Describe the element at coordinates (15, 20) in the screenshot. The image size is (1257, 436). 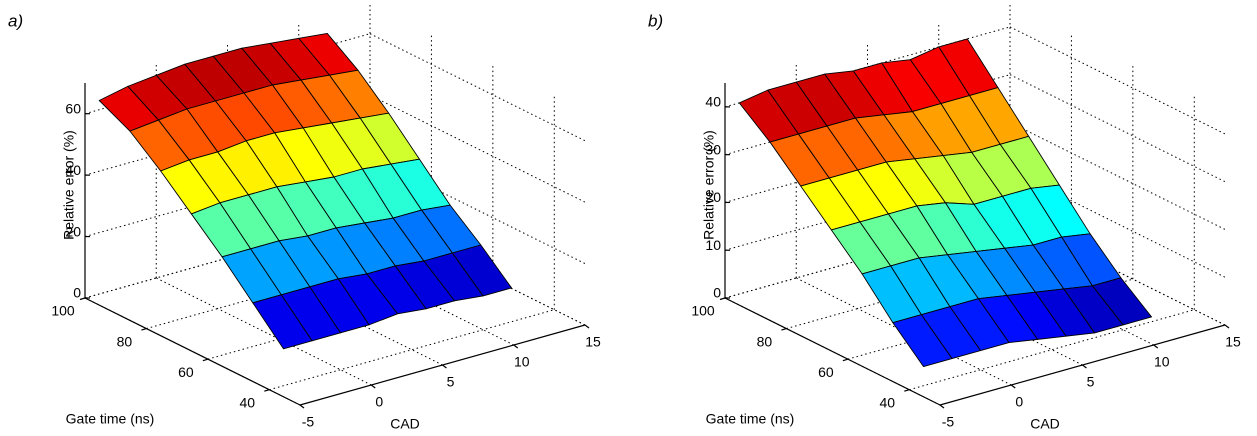
I see `panel-label: a)` at that location.